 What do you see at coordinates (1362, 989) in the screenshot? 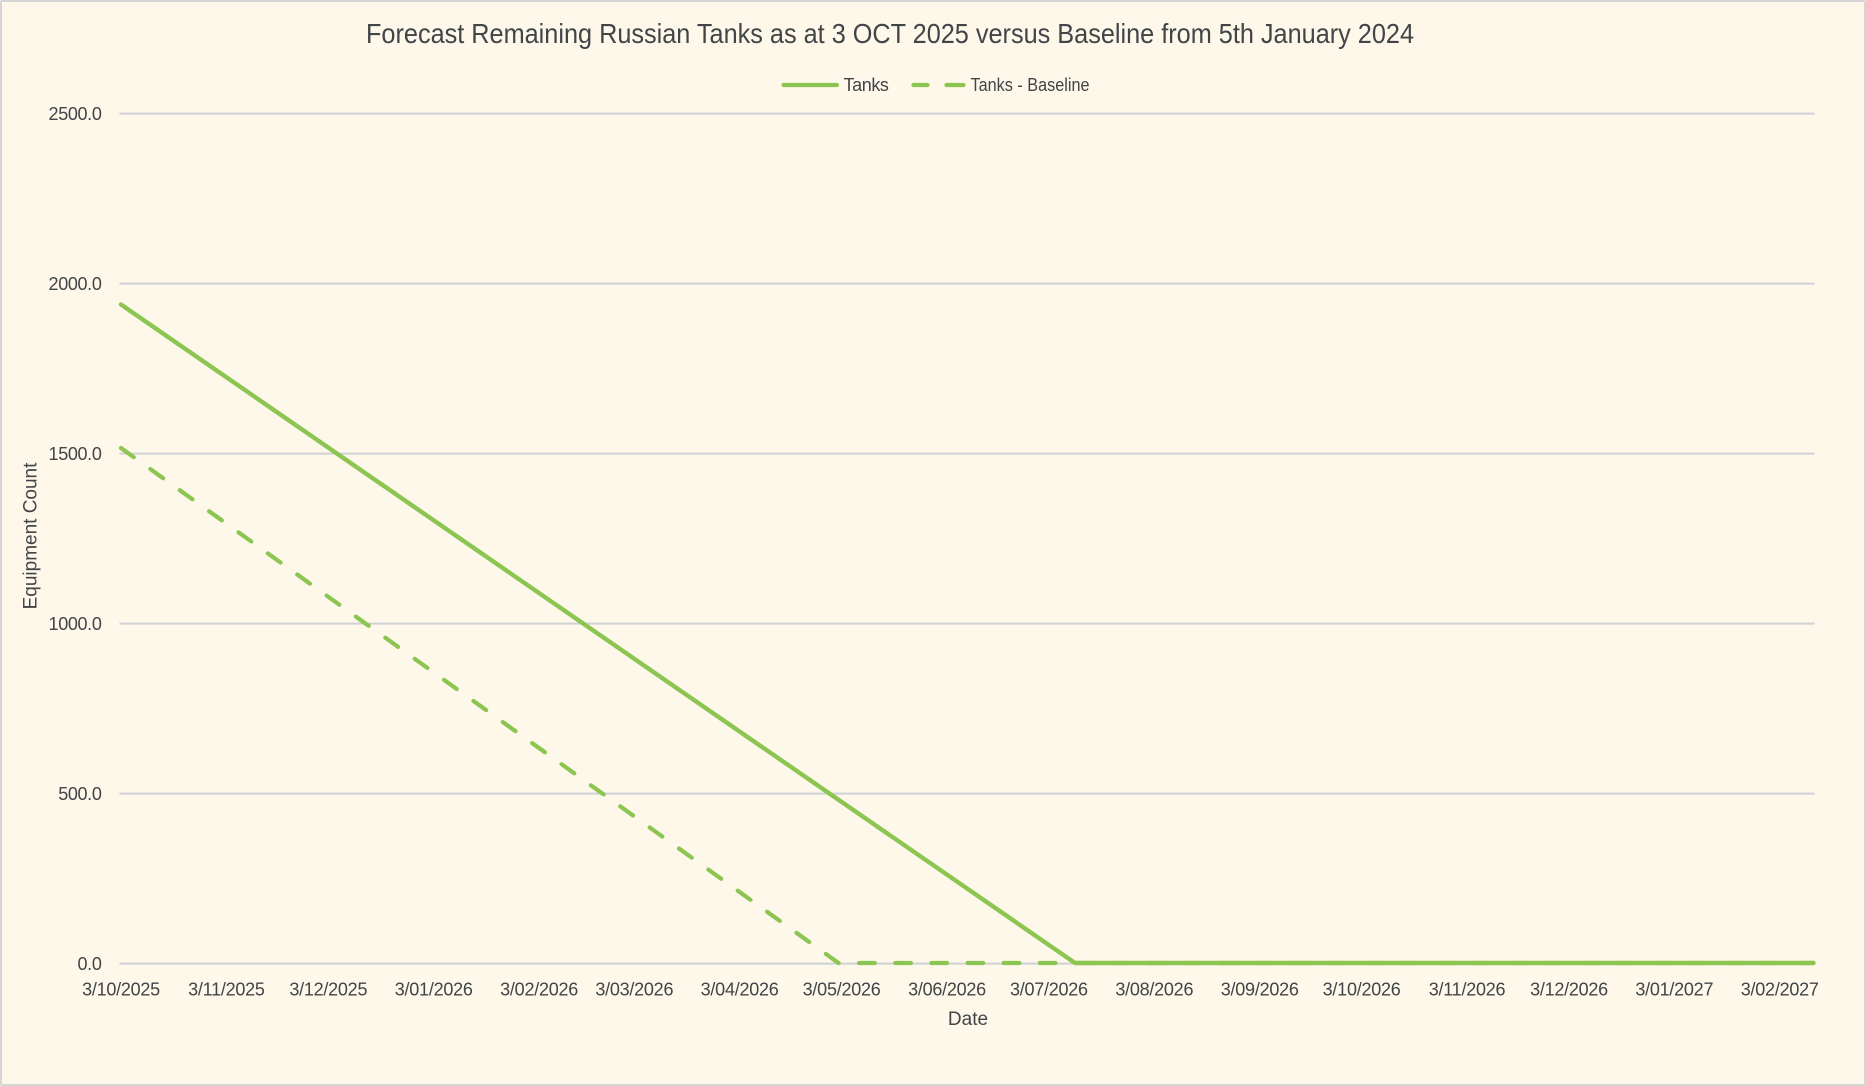
I see `svg-text: 3/10/2026` at bounding box center [1362, 989].